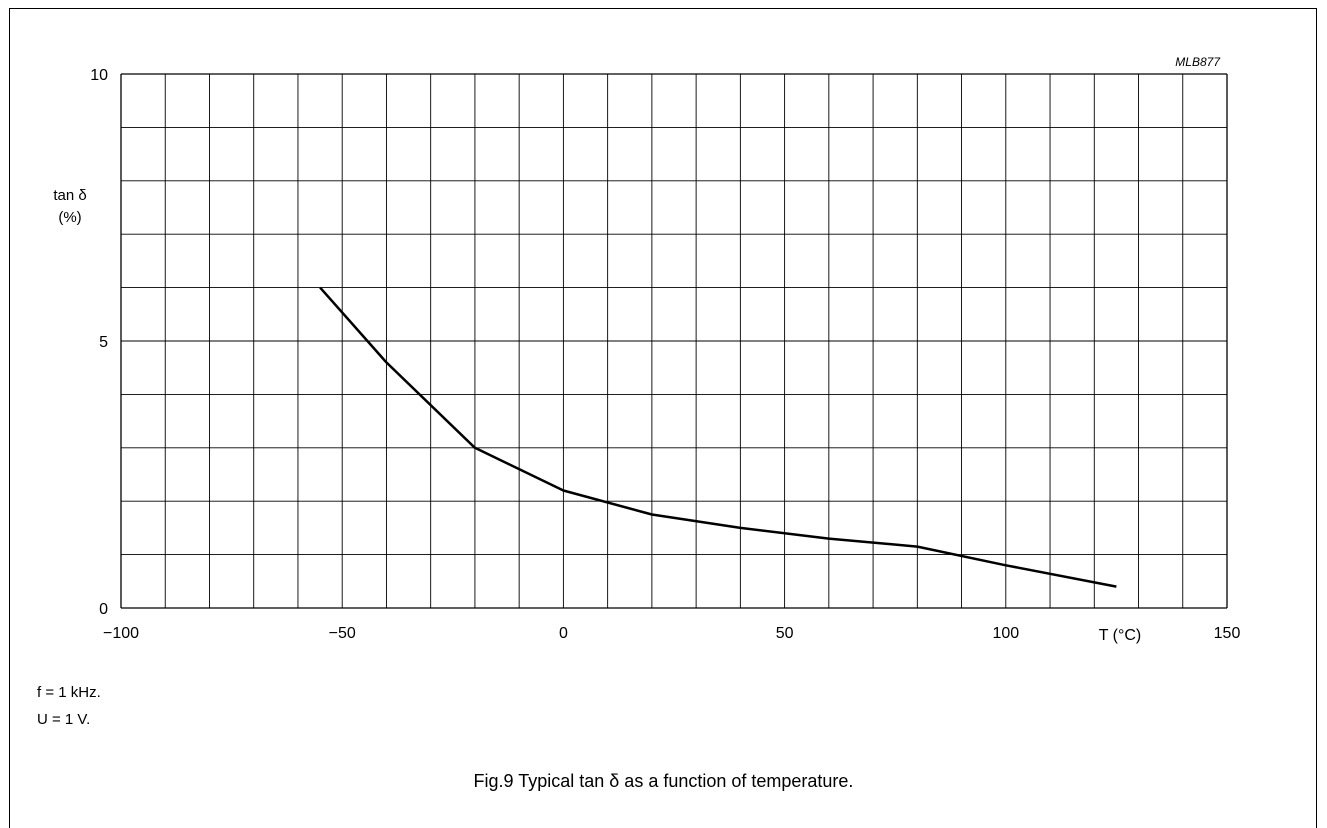 Image resolution: width=1327 pixels, height=828 pixels. I want to click on y-tick-label: 0, so click(103, 609).